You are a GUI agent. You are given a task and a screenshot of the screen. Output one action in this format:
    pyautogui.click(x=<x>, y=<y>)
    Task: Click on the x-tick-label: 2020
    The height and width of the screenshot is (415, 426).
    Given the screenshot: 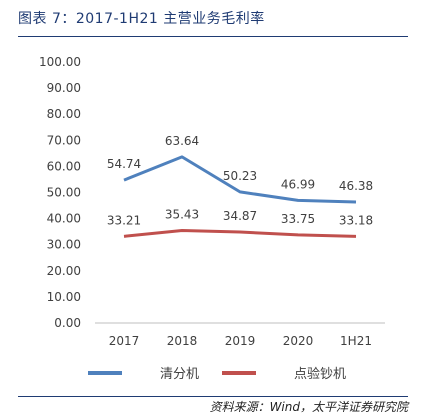 What is the action you would take?
    pyautogui.click(x=298, y=341)
    